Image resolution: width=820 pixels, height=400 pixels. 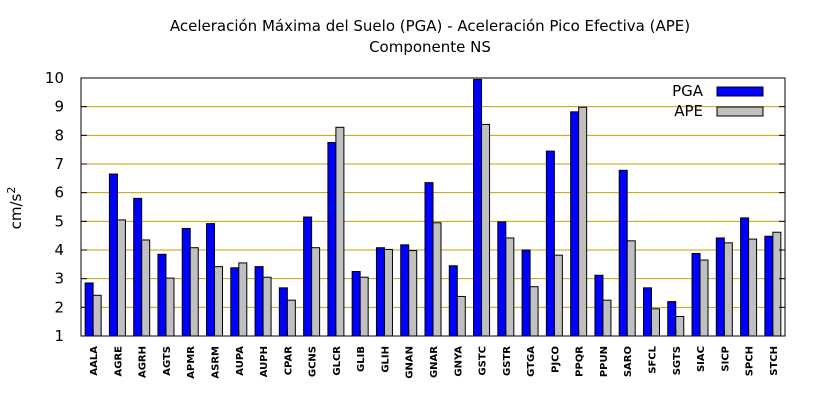 What do you see at coordinates (453, 301) in the screenshot?
I see `bar-pga-gnya` at bounding box center [453, 301].